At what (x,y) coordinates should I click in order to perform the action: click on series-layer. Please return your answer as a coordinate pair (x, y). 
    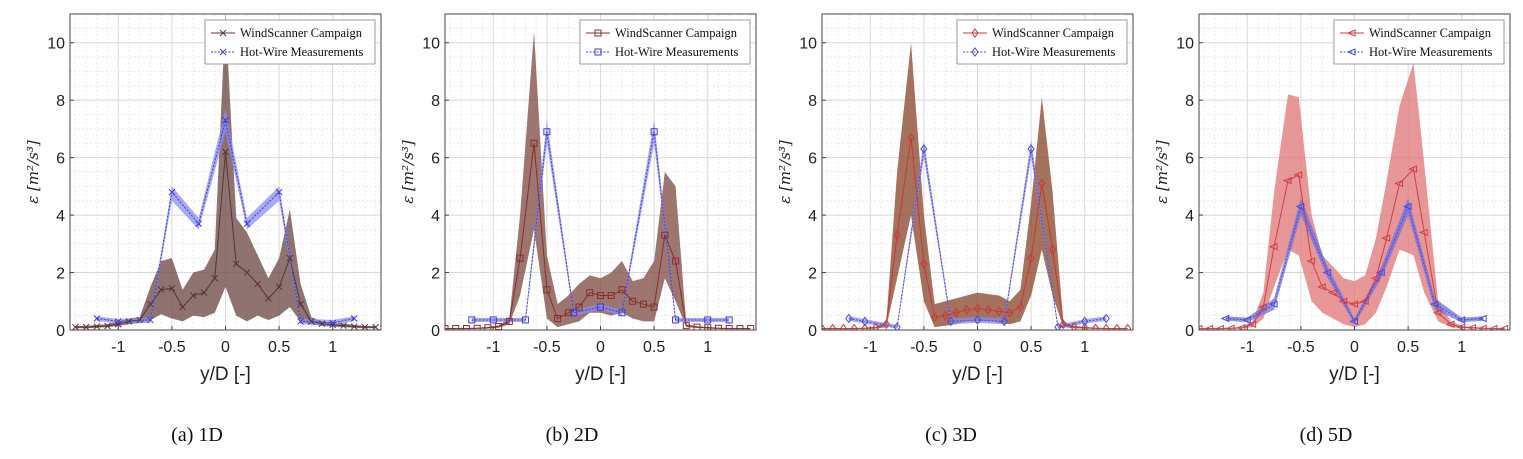
    Looking at the image, I should click on (977, 186).